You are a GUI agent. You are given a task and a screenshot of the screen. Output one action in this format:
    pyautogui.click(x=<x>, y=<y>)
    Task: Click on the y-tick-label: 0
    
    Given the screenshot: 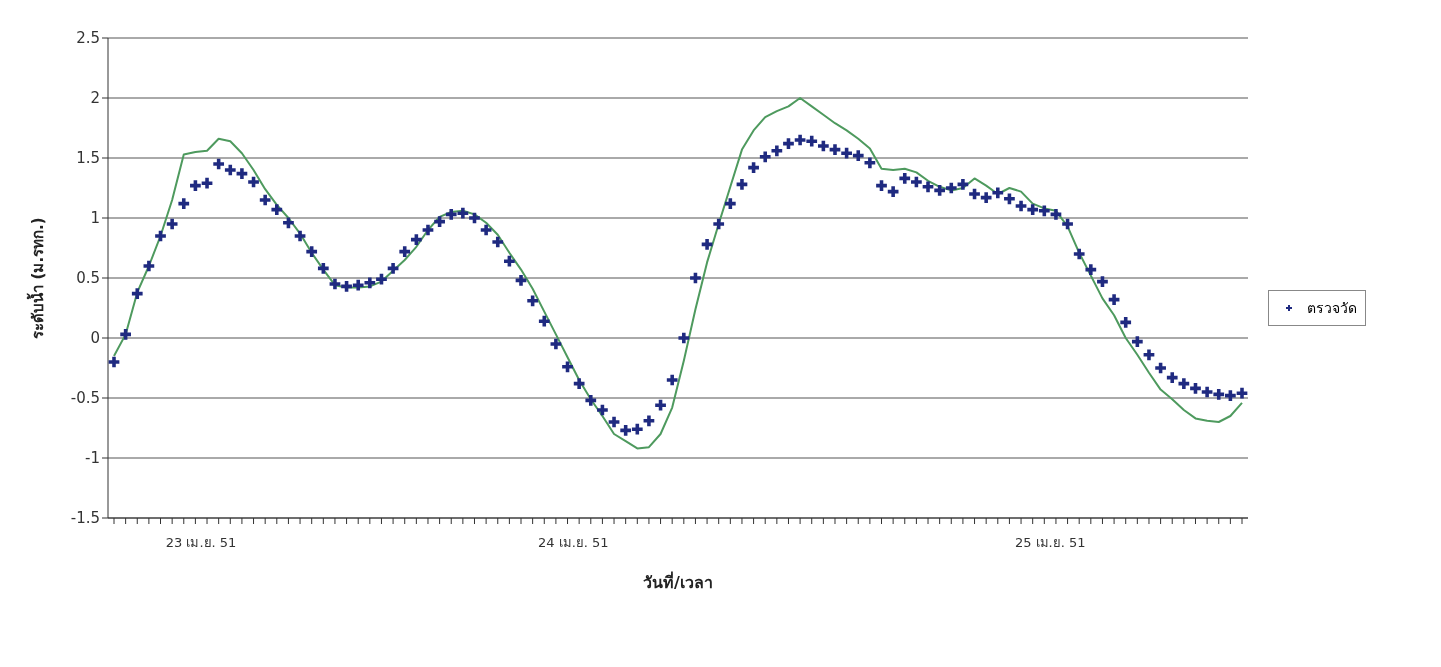 What is the action you would take?
    pyautogui.click(x=95, y=338)
    